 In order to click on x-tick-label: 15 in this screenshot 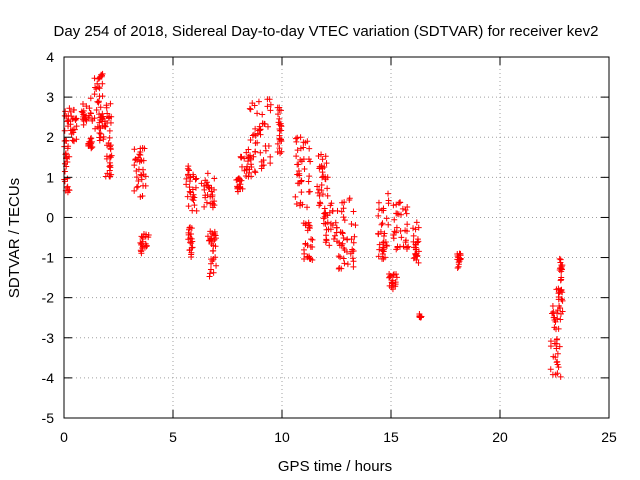, I will do `click(391, 437)`.